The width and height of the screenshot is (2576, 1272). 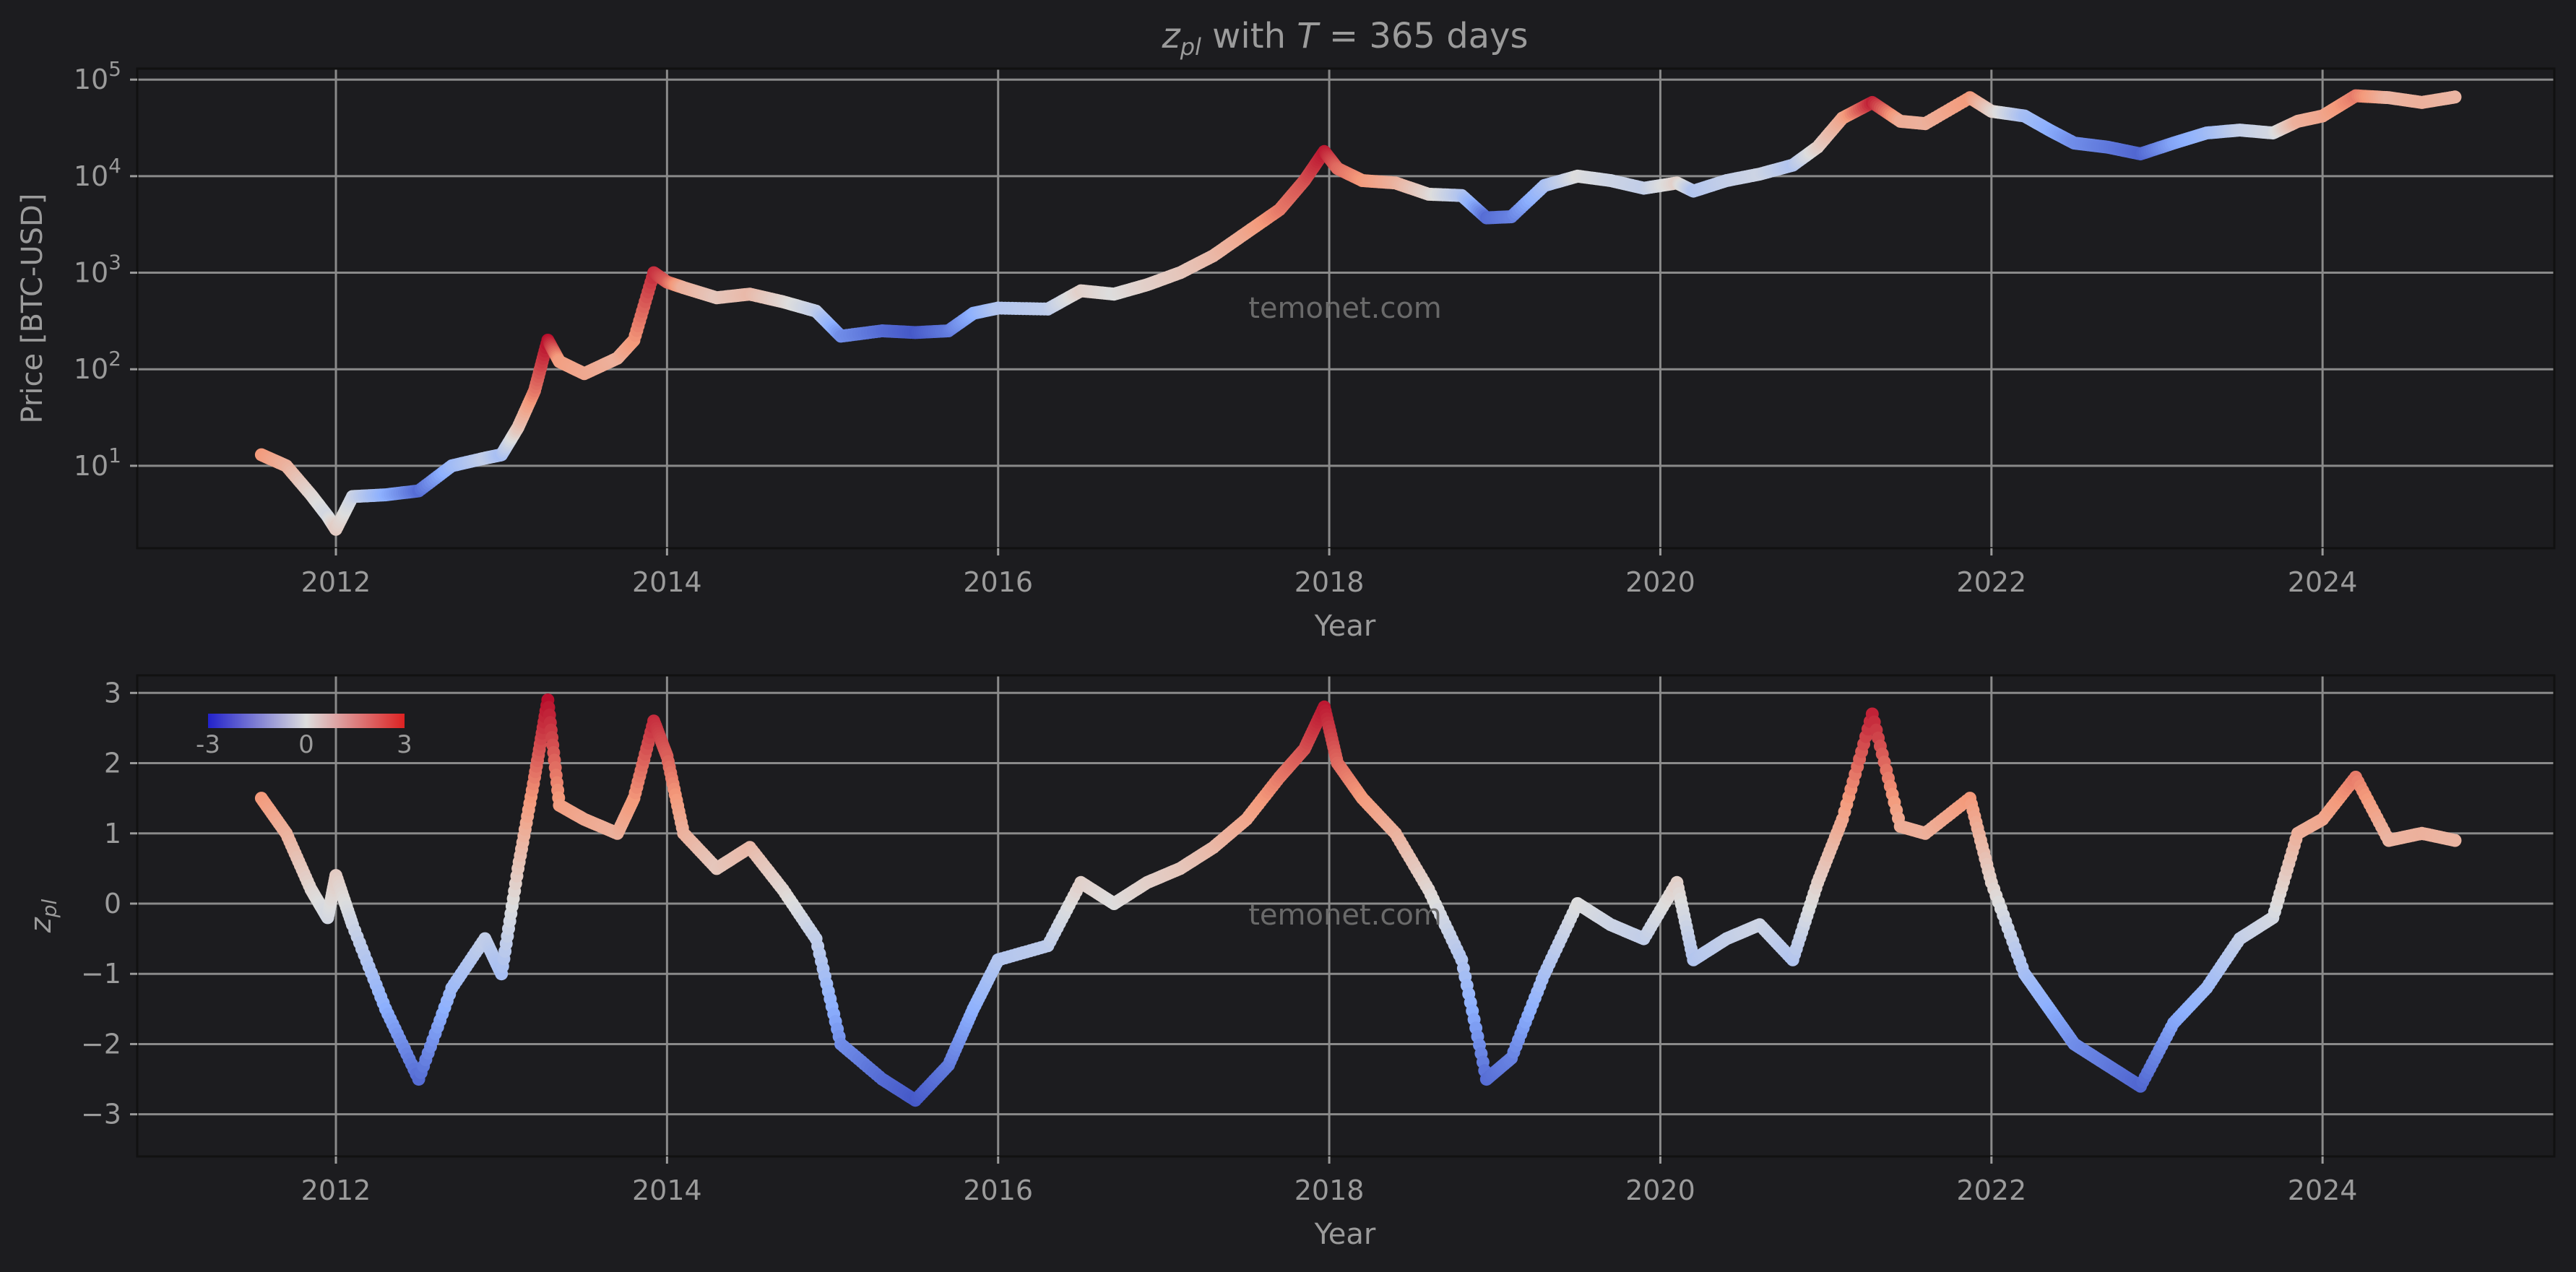 I want to click on z-x-ticks: 2012 2014 2016 2018 2020 2022 2024, so click(x=1329, y=1181).